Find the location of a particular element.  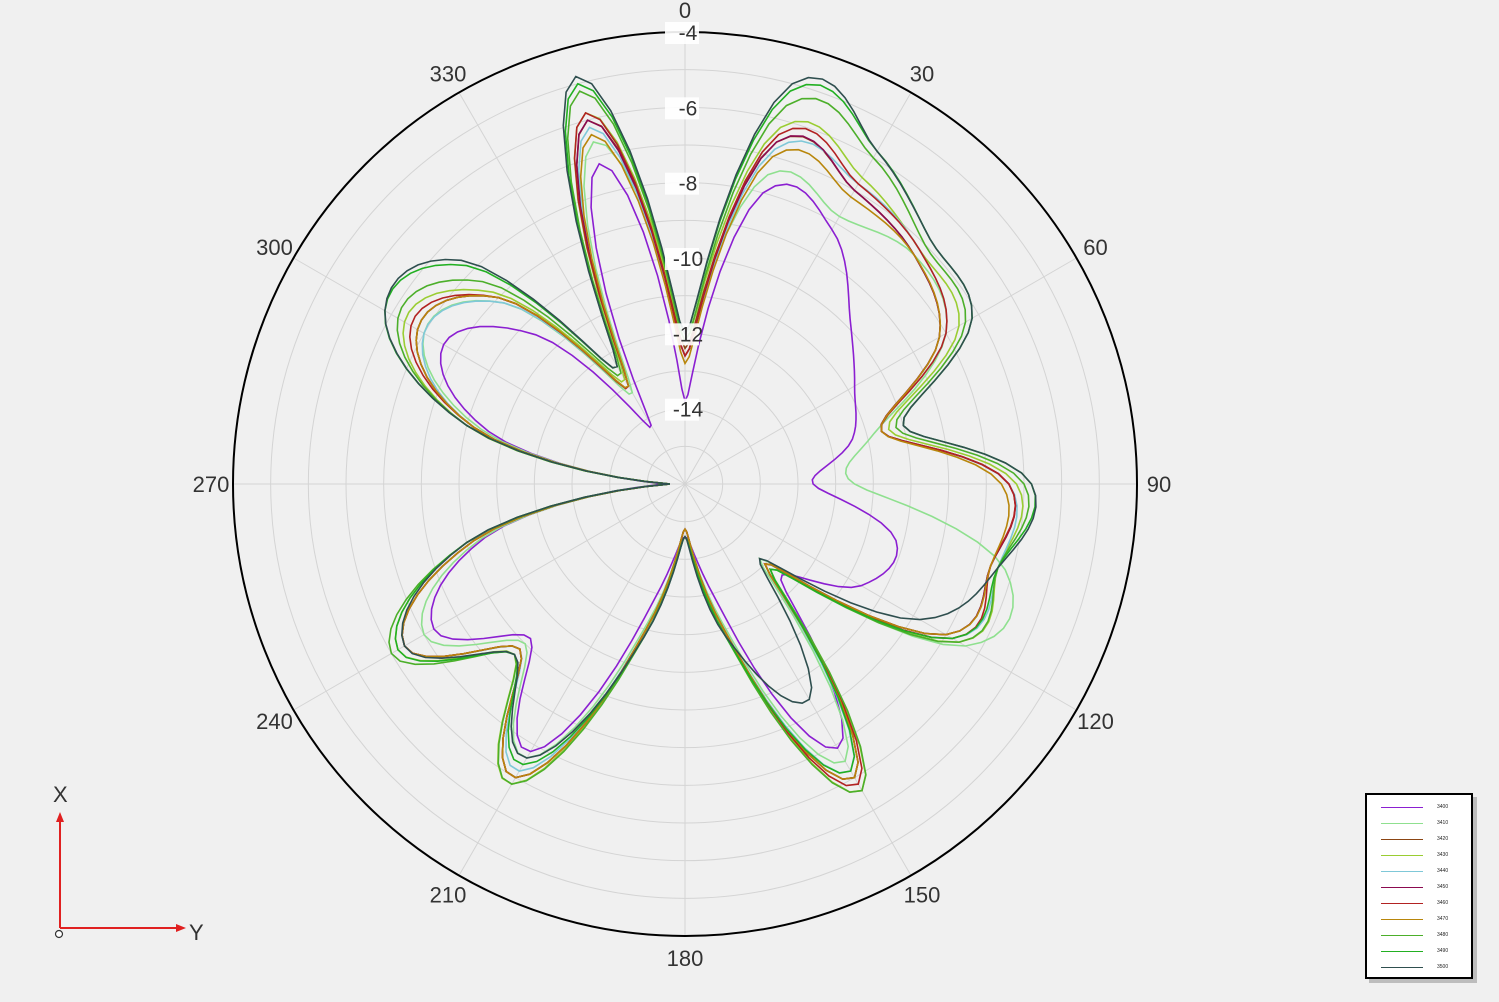

radial-tick-label: -4 is located at coordinates (688, 33).